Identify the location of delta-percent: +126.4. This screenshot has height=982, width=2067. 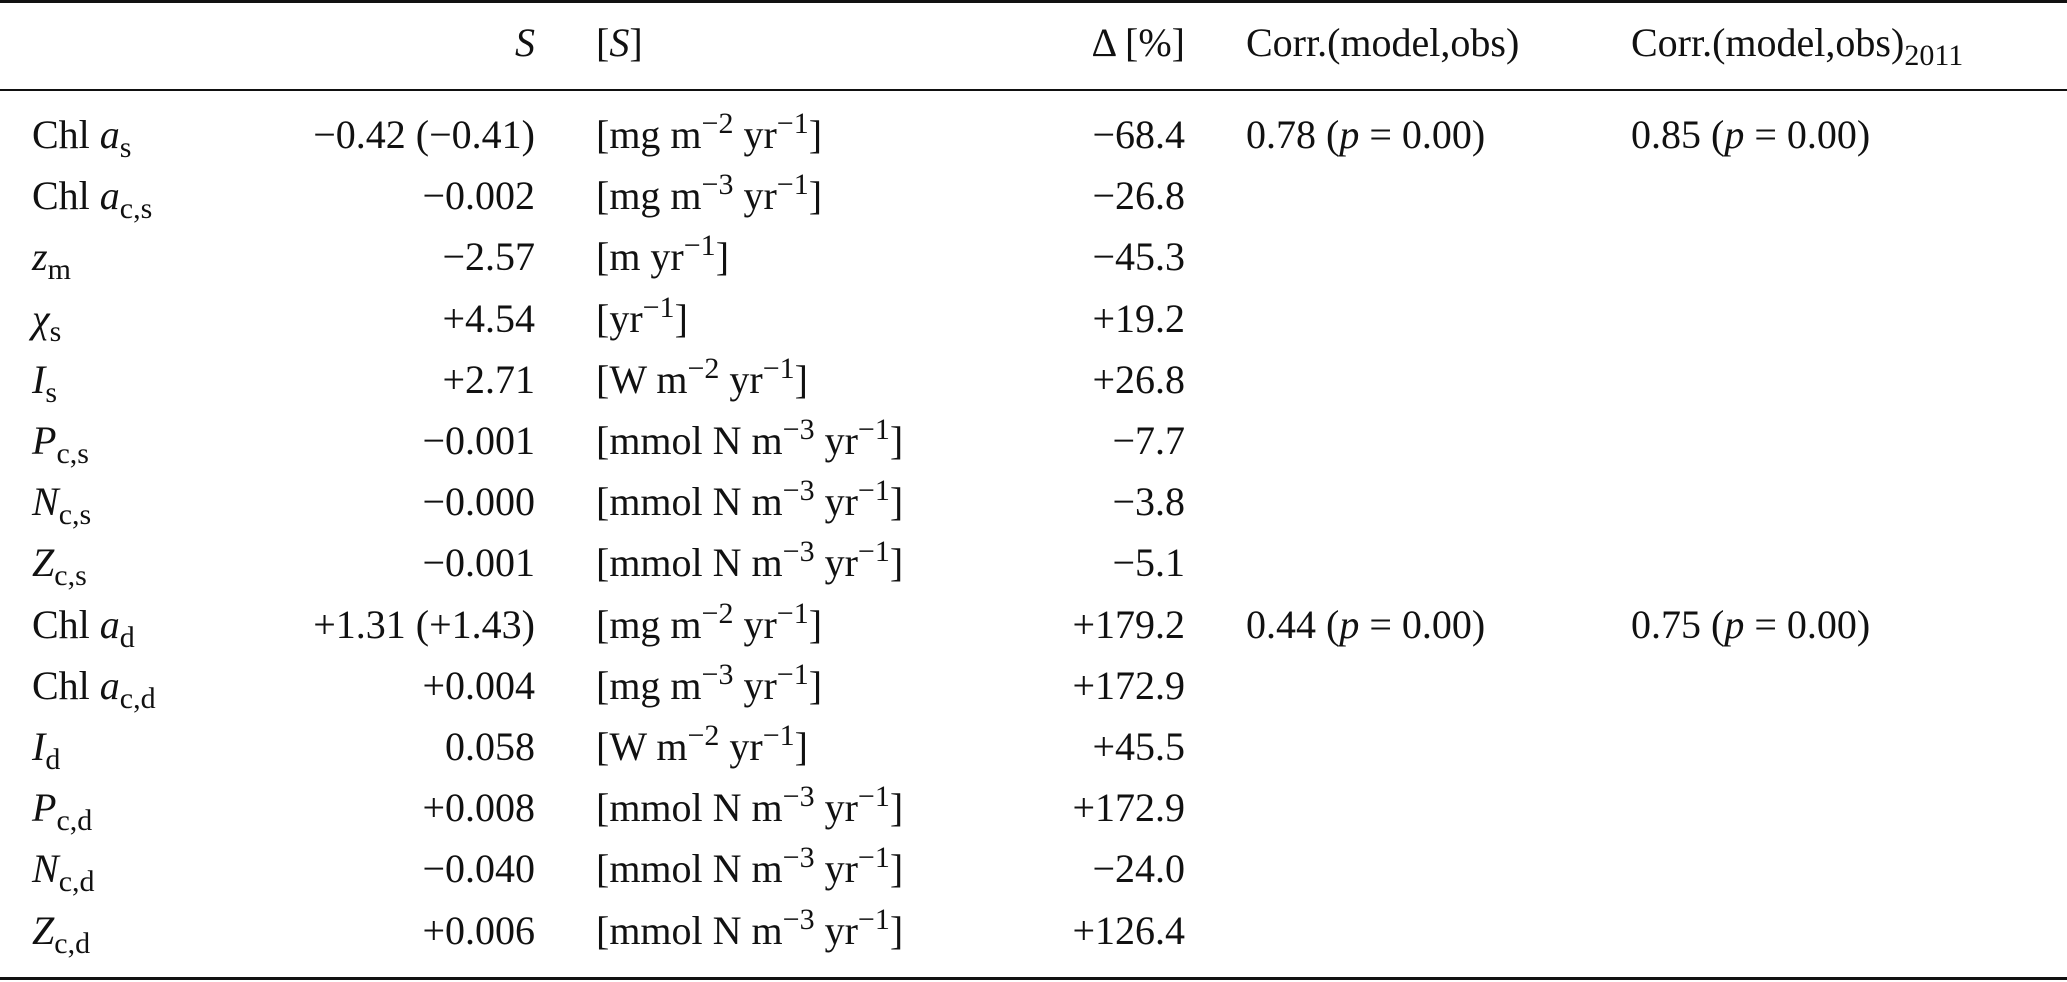
(1128, 930).